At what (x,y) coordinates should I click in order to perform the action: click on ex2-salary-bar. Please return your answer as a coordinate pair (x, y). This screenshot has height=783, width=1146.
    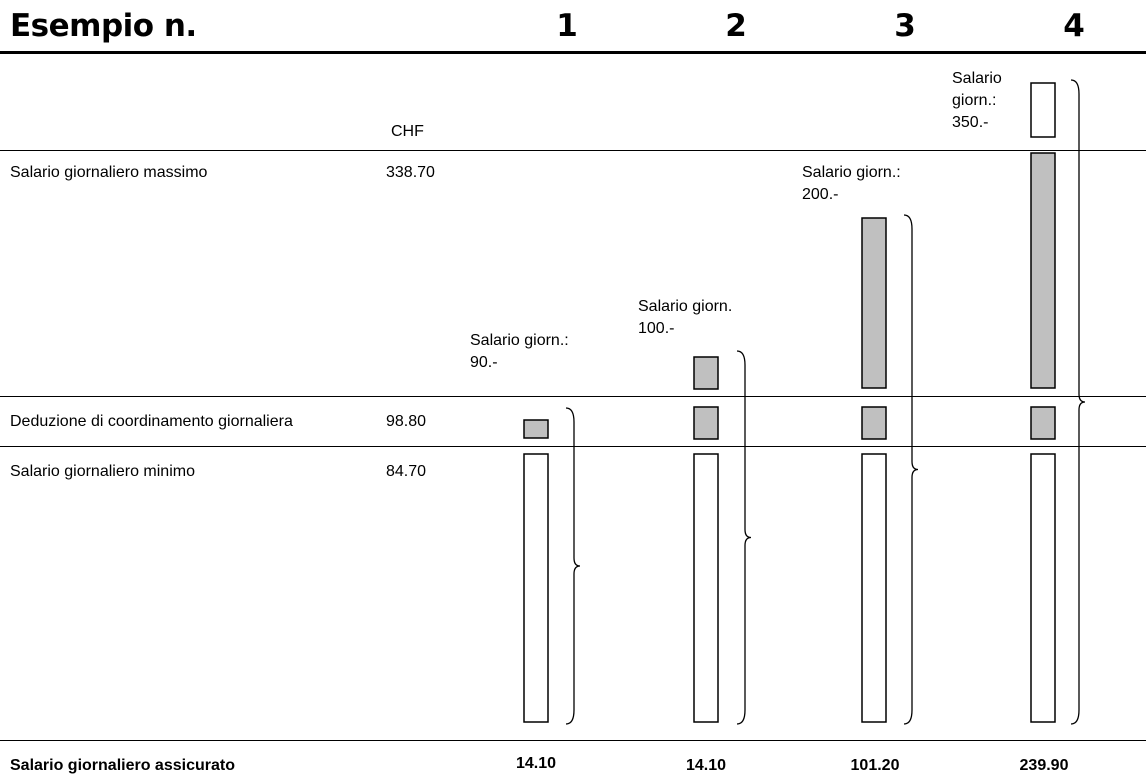
    Looking at the image, I should click on (706, 373).